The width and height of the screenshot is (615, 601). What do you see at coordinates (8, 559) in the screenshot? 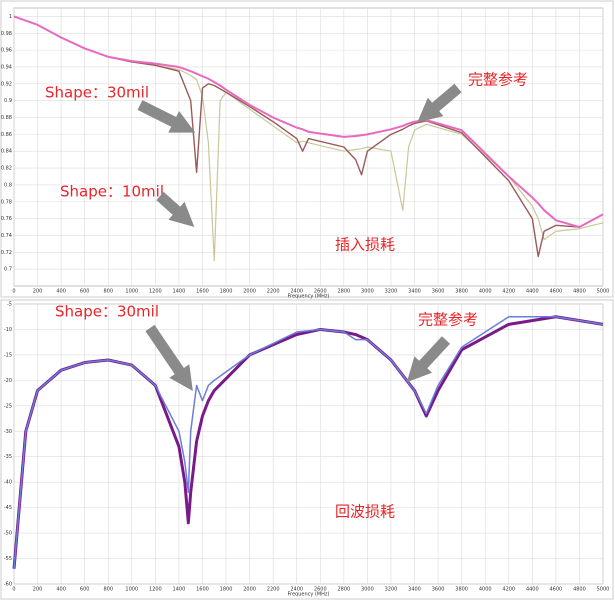
I see `y-tick-label: -55` at bounding box center [8, 559].